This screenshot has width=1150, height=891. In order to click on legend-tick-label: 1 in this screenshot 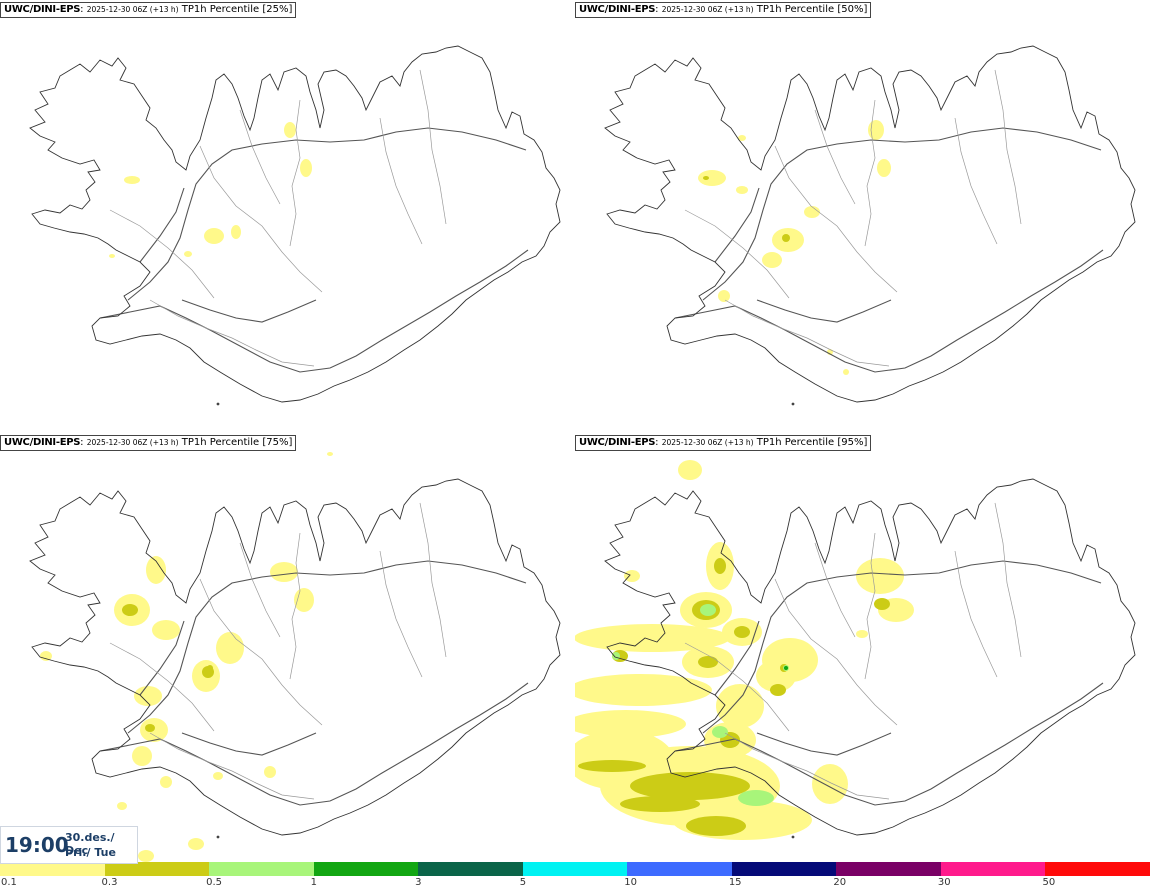, I will do `click(313, 882)`.